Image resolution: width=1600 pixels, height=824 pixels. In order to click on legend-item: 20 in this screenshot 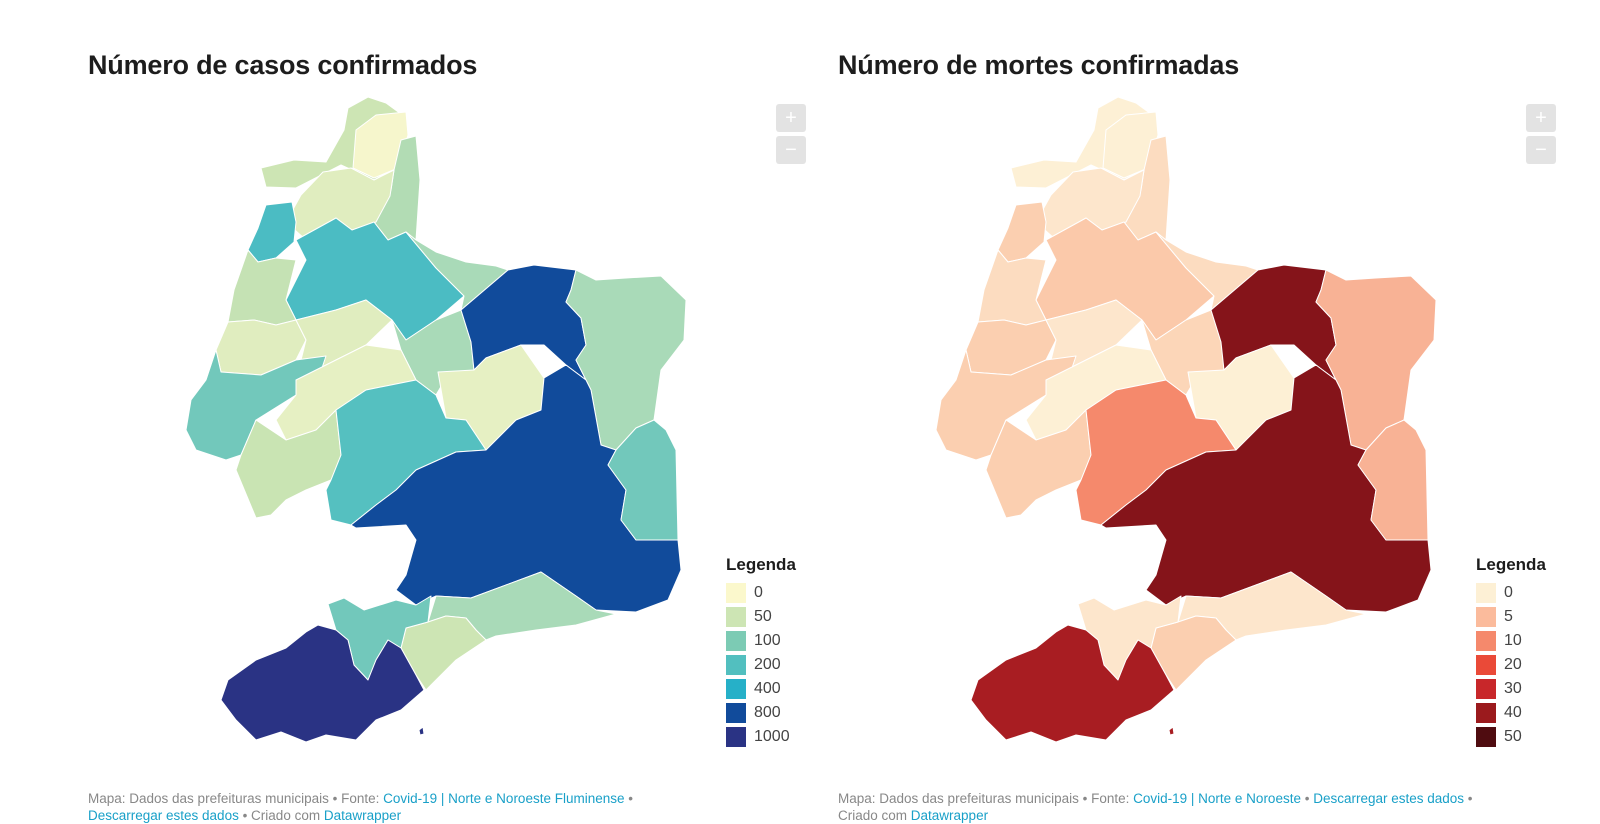, I will do `click(1511, 665)`.